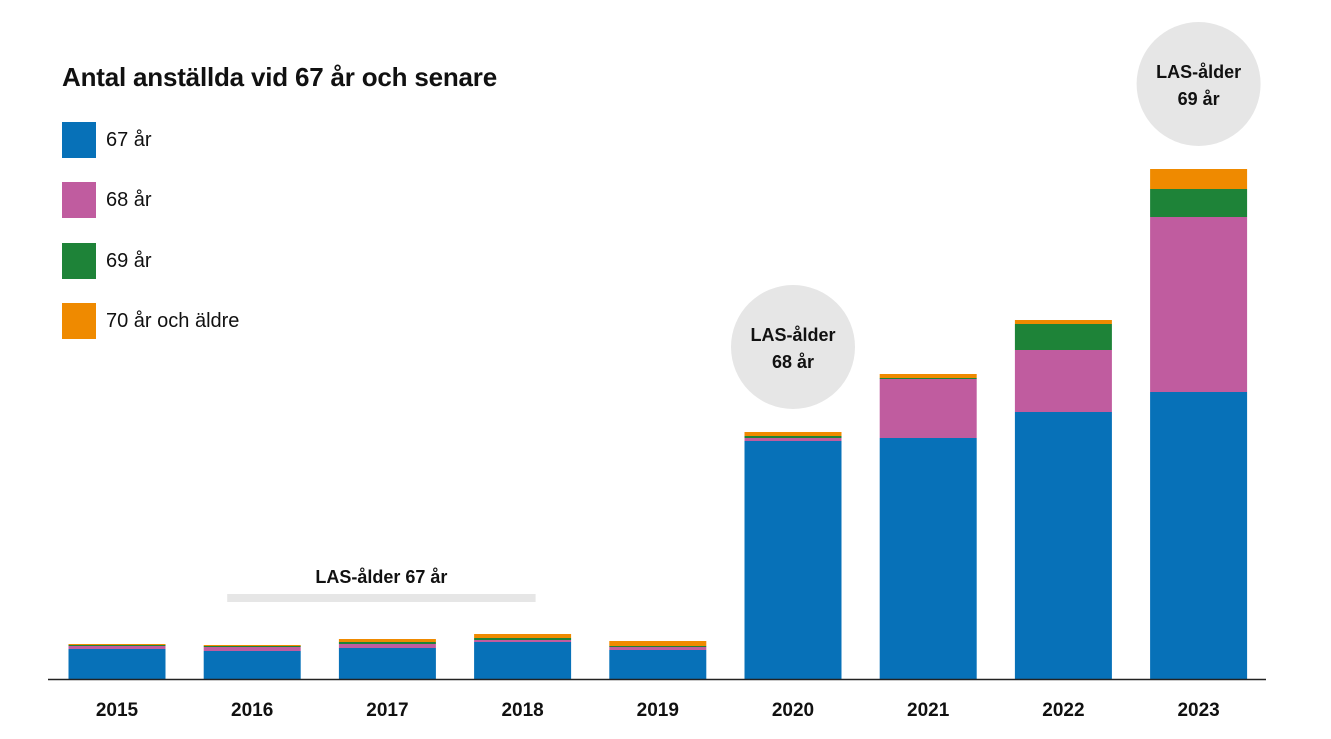 The image size is (1331, 739). Describe the element at coordinates (793, 434) in the screenshot. I see `bar-2020-70plus` at that location.